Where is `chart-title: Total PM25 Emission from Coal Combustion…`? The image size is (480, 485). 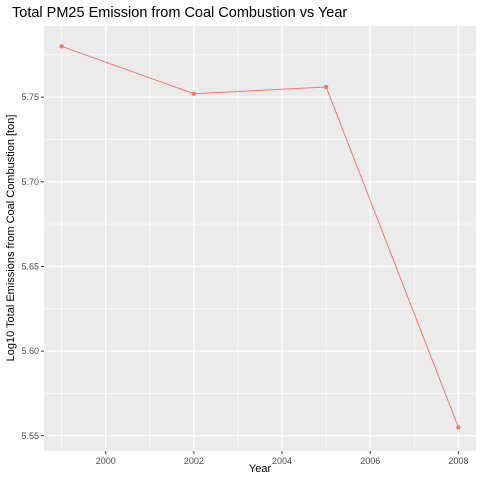
chart-title: Total PM25 Emission from Coal Combustion… is located at coordinates (179, 13).